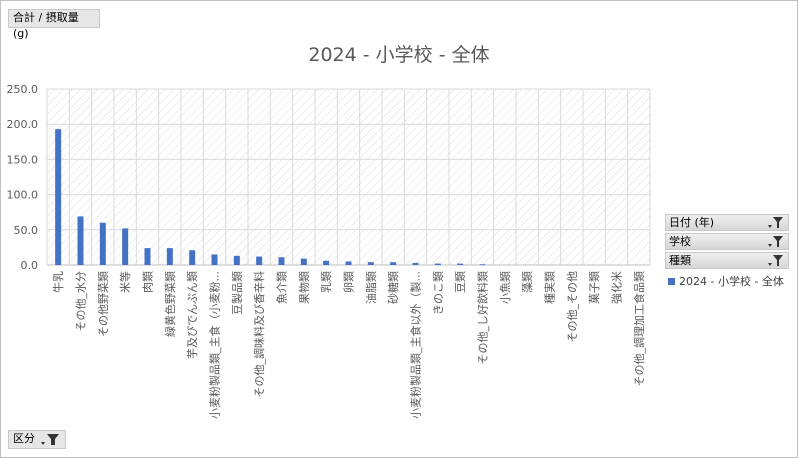  I want to click on category-field-button: 区分, so click(37, 439).